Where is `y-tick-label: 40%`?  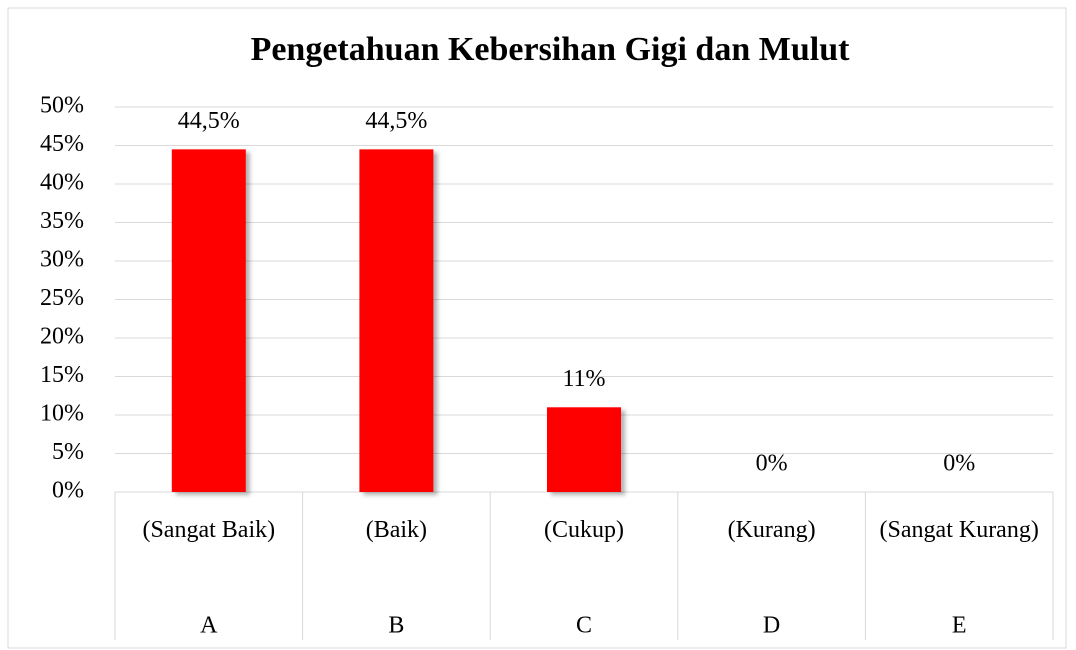 y-tick-label: 40% is located at coordinates (62, 183).